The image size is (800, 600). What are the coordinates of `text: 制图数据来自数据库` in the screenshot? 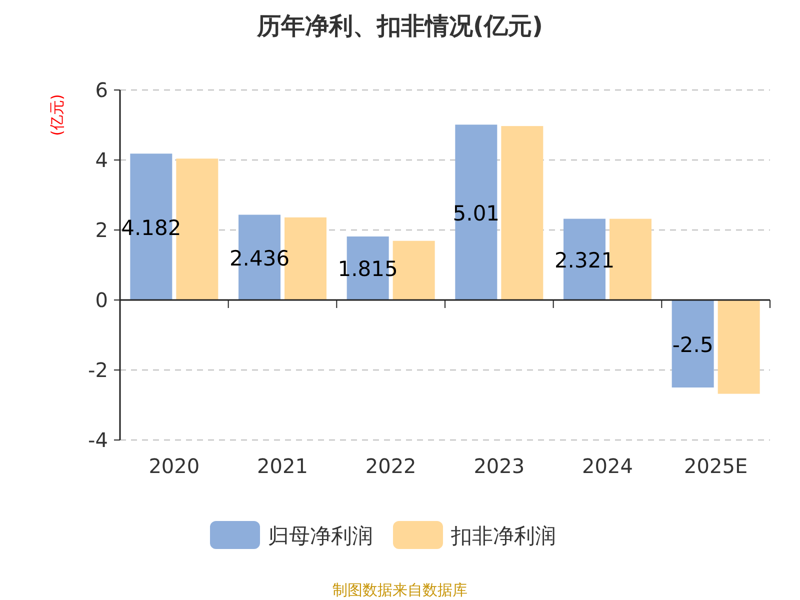 It's located at (400, 590).